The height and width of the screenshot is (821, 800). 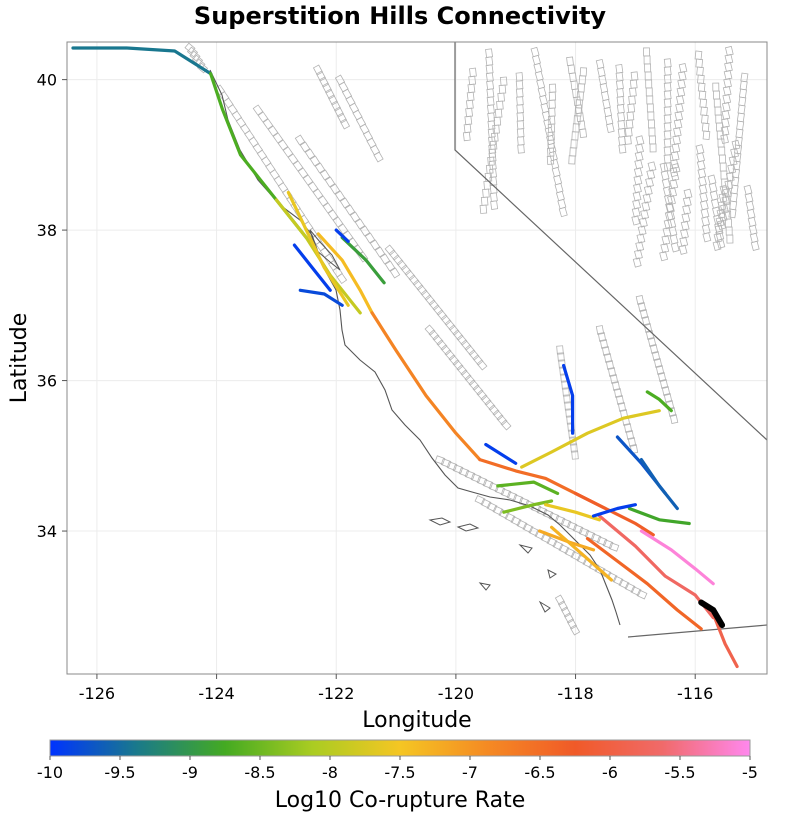 What do you see at coordinates (397, 769) in the screenshot?
I see `colorbar-ticks: -10 -9.5 -9 -8.5 -8 -7.5 -7 -6.5 -6 -5.5 -5` at bounding box center [397, 769].